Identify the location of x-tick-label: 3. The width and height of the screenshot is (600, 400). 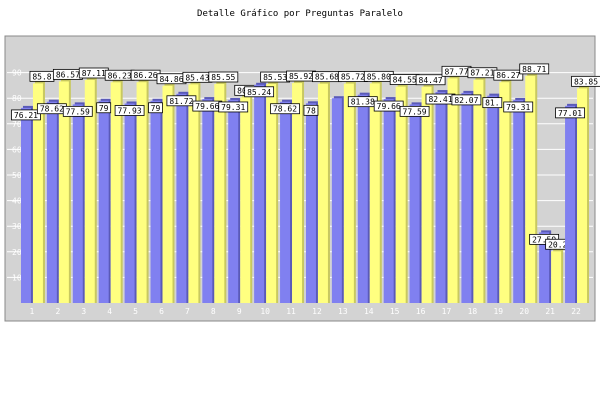
(83, 311).